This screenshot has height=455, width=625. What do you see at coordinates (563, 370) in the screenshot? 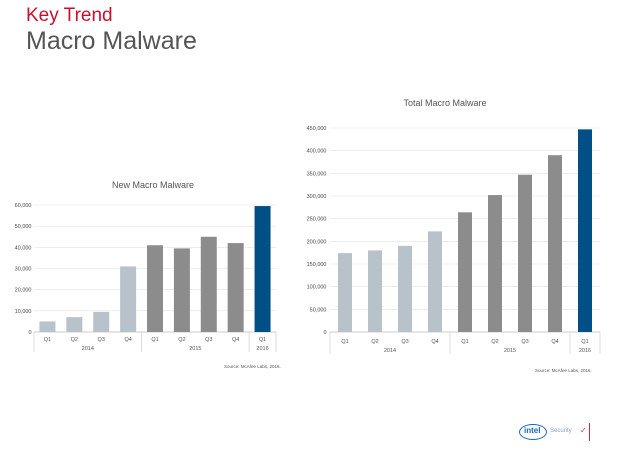
I see `chart-source-right: Source: McAfee Labs, 2016.` at bounding box center [563, 370].